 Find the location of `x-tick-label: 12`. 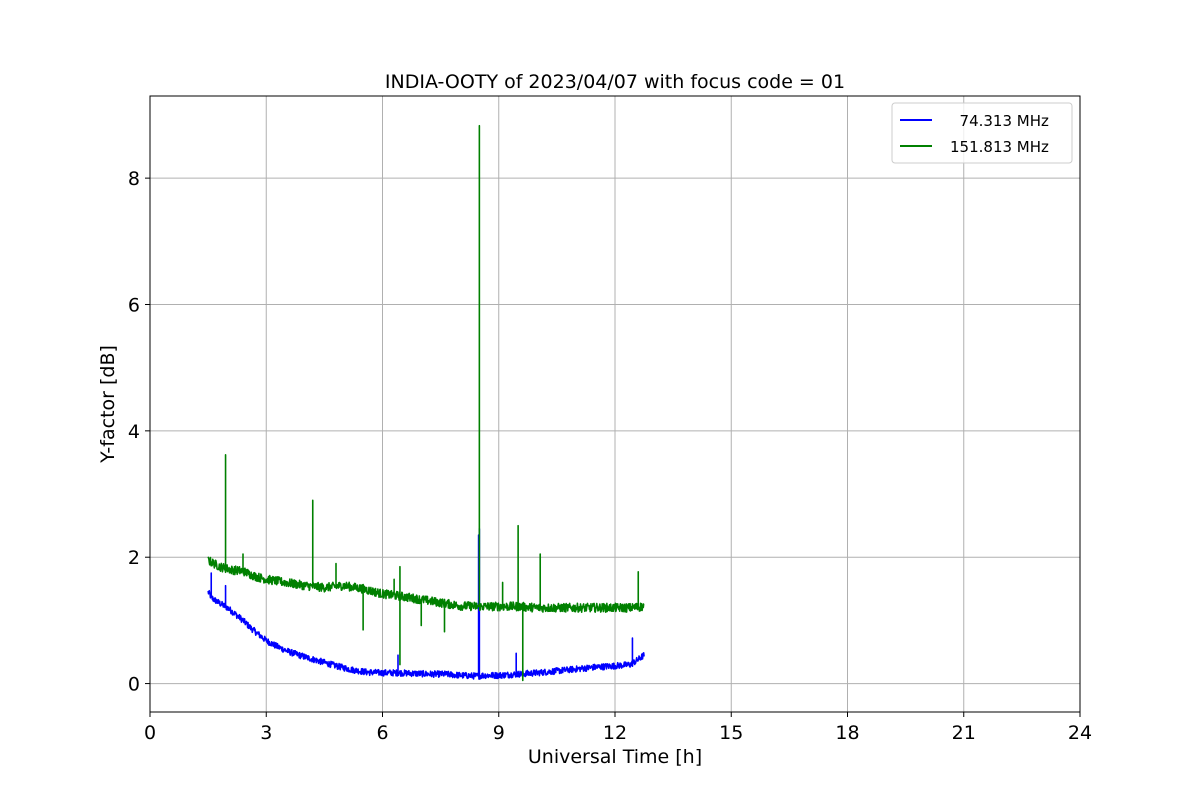

x-tick-label: 12 is located at coordinates (615, 733).